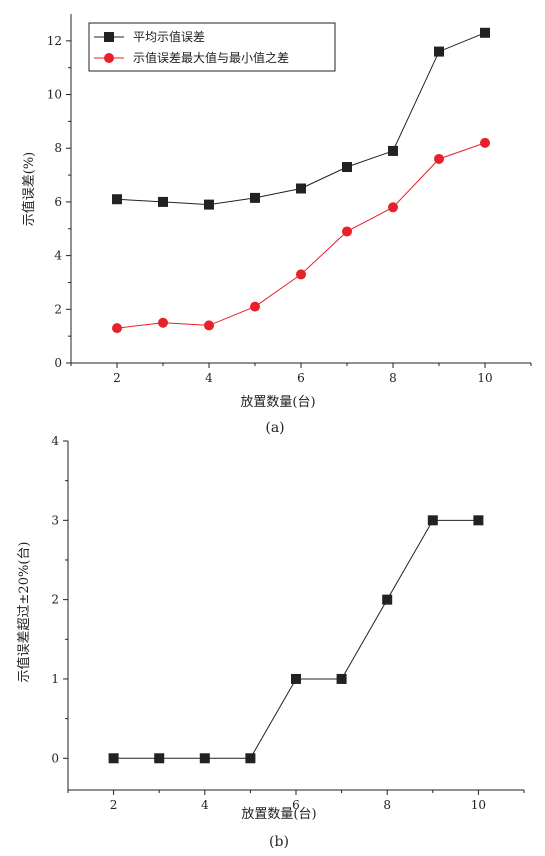  Describe the element at coordinates (387, 805) in the screenshot. I see `chart-b-x-tick-label: 8` at that location.